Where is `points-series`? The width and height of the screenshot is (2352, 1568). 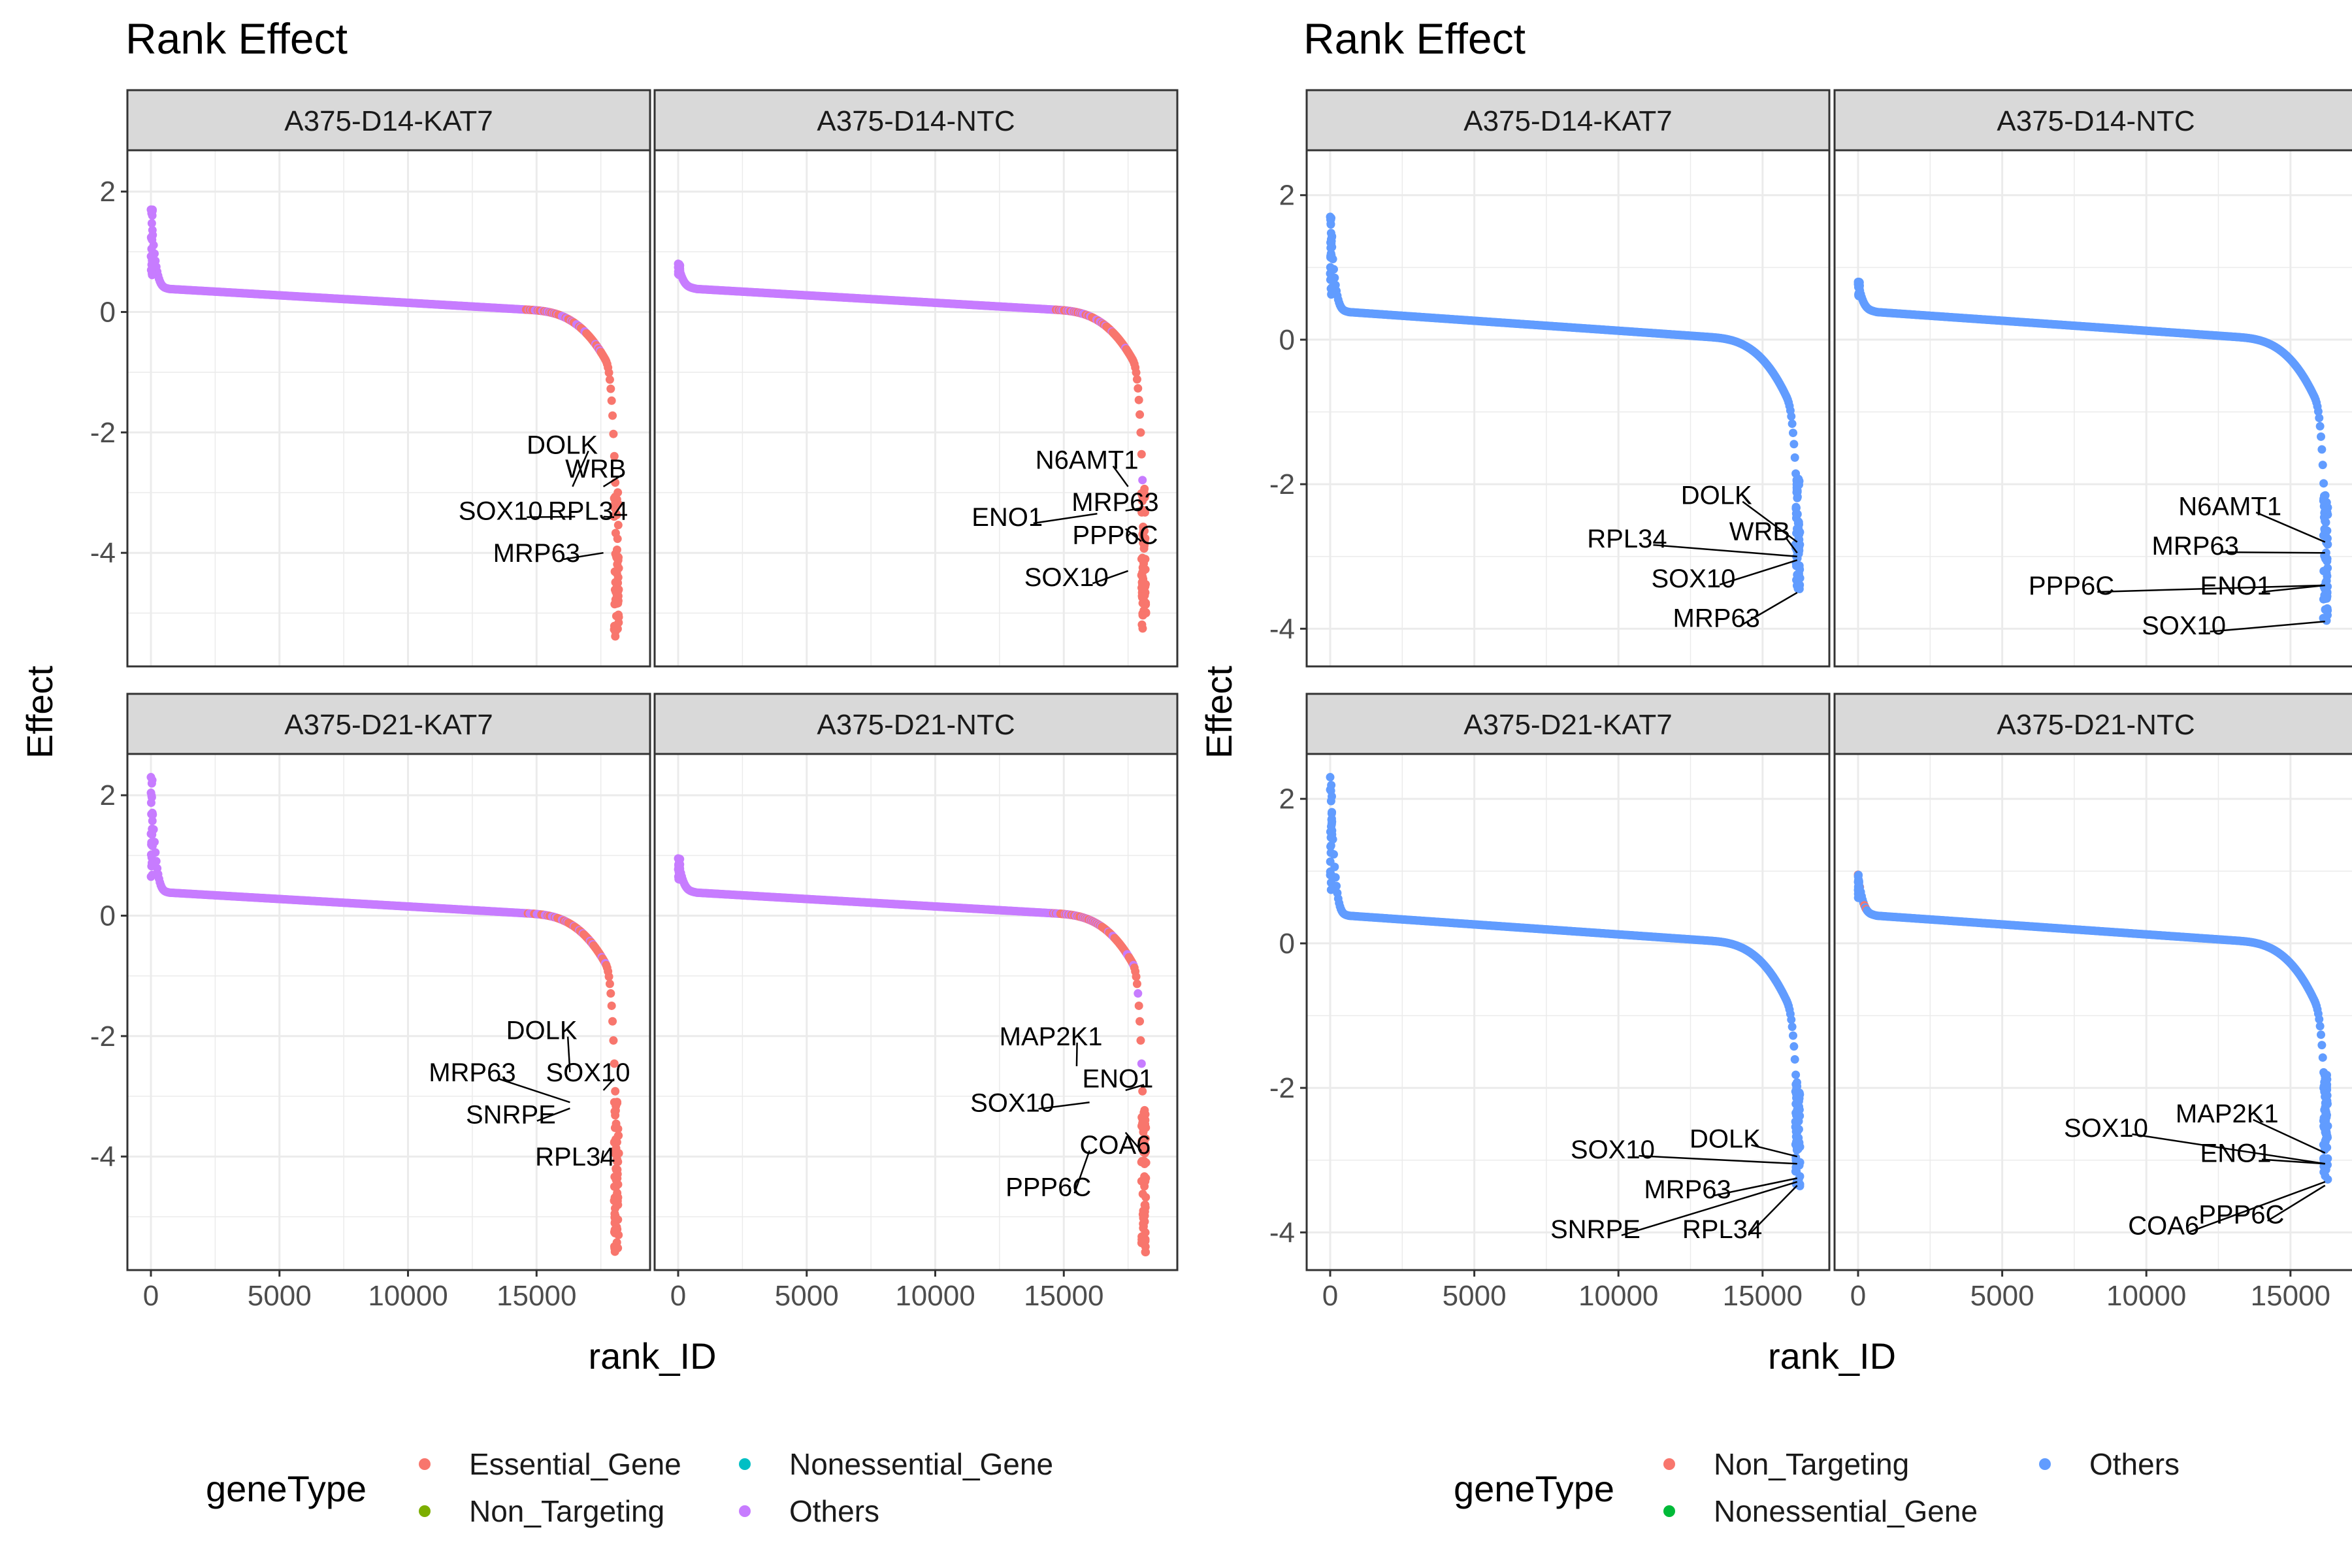
points-series is located at coordinates (912, 1055).